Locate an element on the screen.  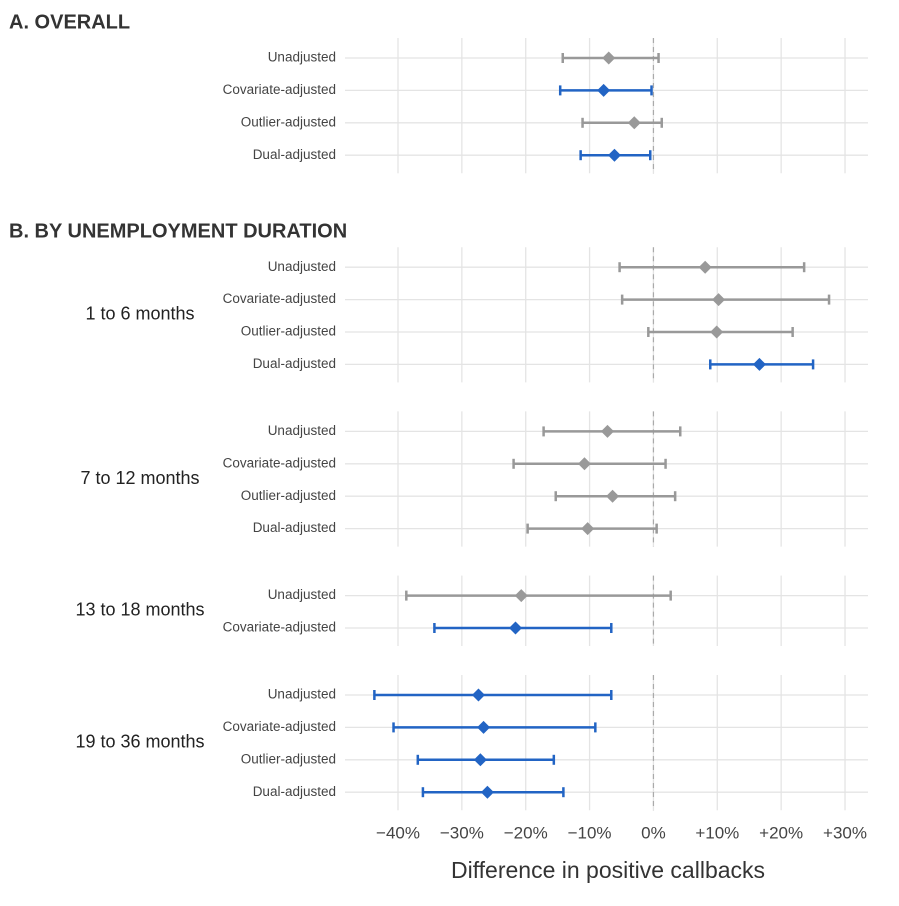
group-label: 13 to 18 months is located at coordinates (139, 610).